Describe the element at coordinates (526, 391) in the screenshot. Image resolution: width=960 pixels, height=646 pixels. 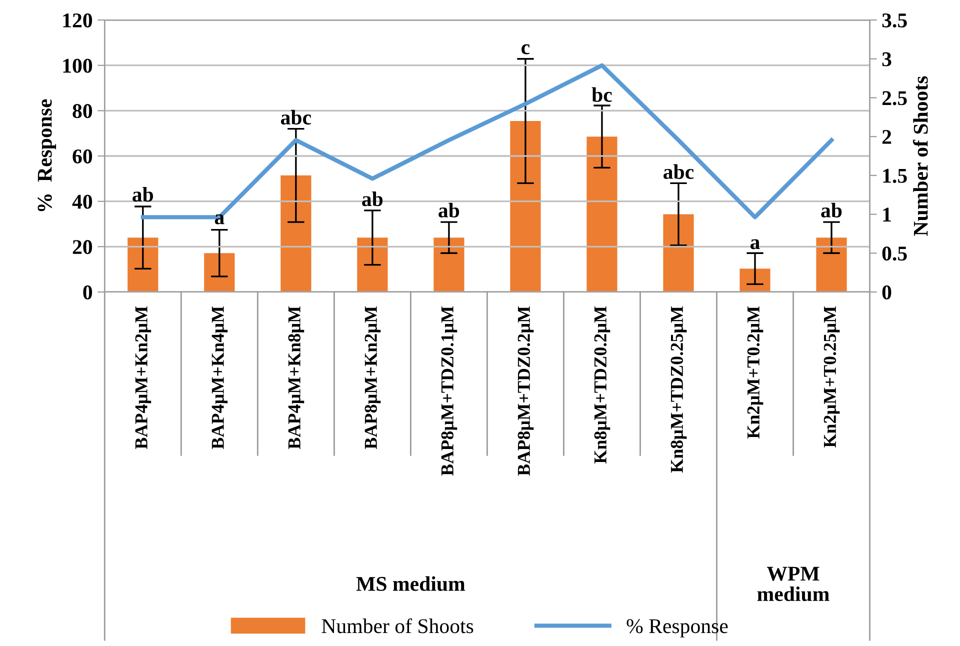
I see `x-tick-label: BAP8µM+TDZ0.2µM` at that location.